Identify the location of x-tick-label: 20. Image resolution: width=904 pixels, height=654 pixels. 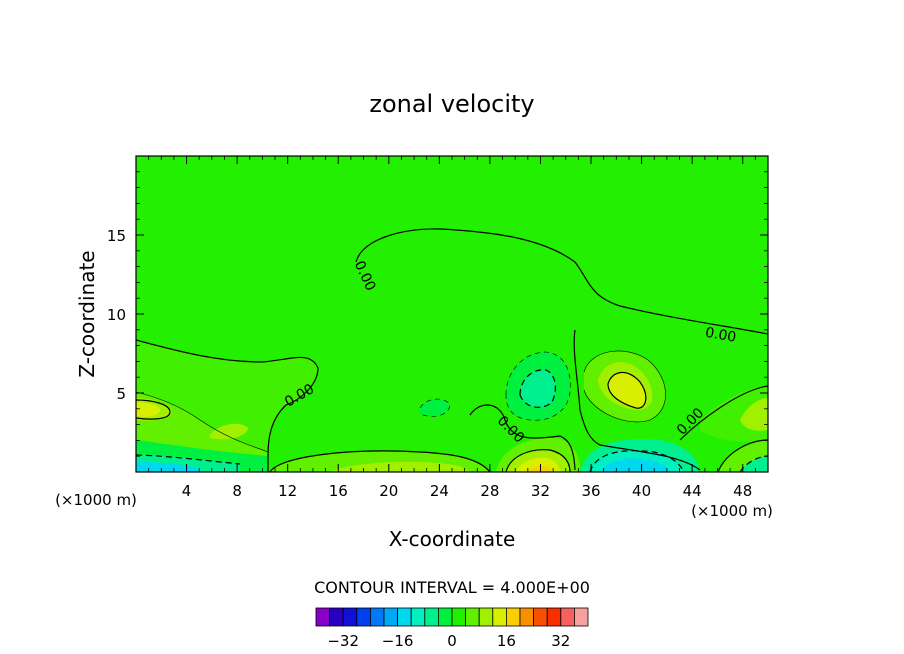
(388, 491).